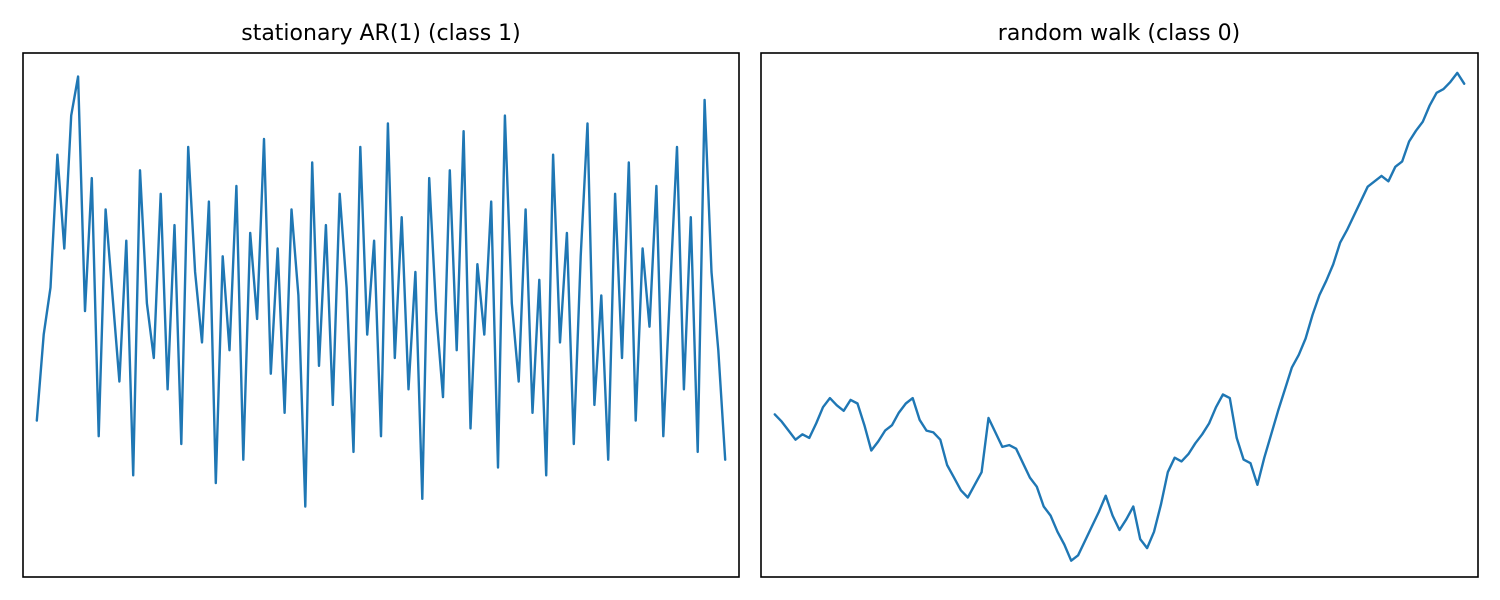 The width and height of the screenshot is (1500, 600). What do you see at coordinates (1119, 33) in the screenshot?
I see `chart-title-right: random walk (class 0)` at bounding box center [1119, 33].